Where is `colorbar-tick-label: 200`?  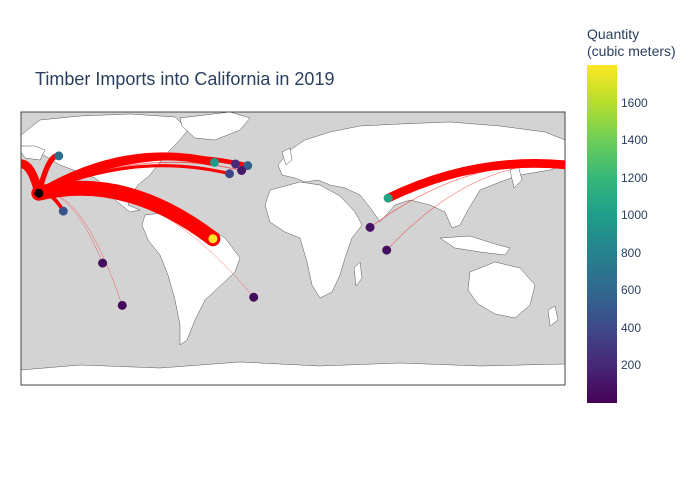 colorbar-tick-label: 200 is located at coordinates (631, 365).